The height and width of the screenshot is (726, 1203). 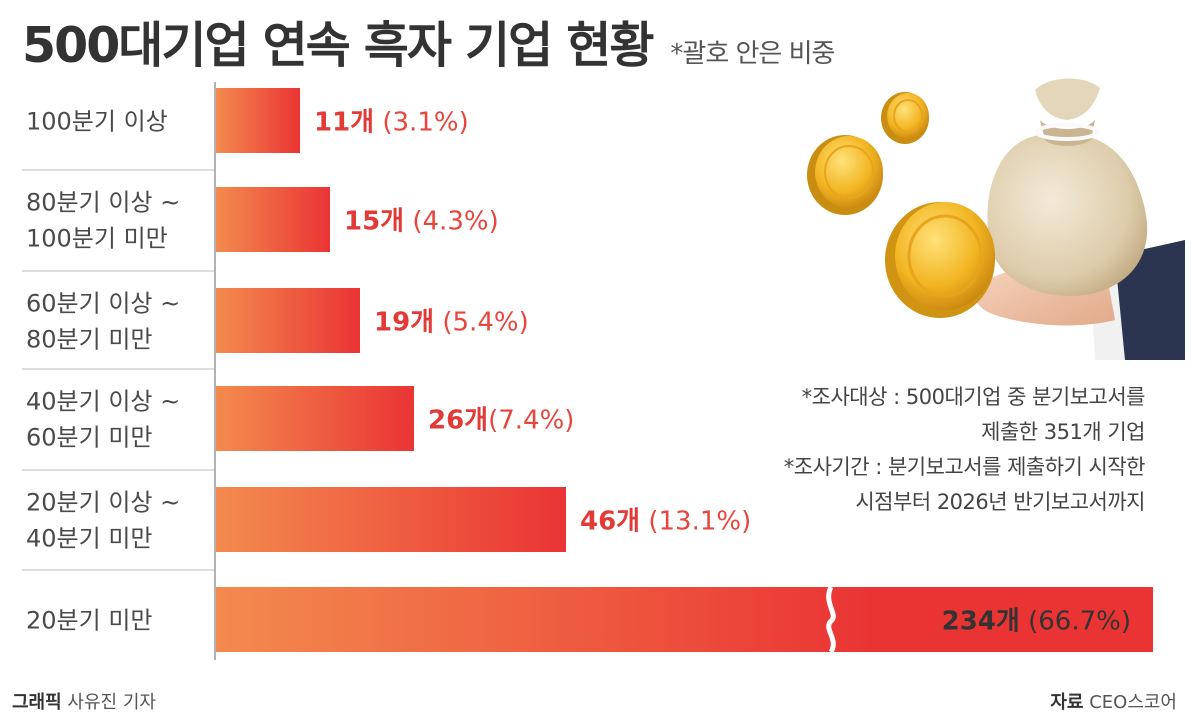 What do you see at coordinates (1000, 502) in the screenshot?
I see `note-line: 시점부터 2026년 반기보고서까지` at bounding box center [1000, 502].